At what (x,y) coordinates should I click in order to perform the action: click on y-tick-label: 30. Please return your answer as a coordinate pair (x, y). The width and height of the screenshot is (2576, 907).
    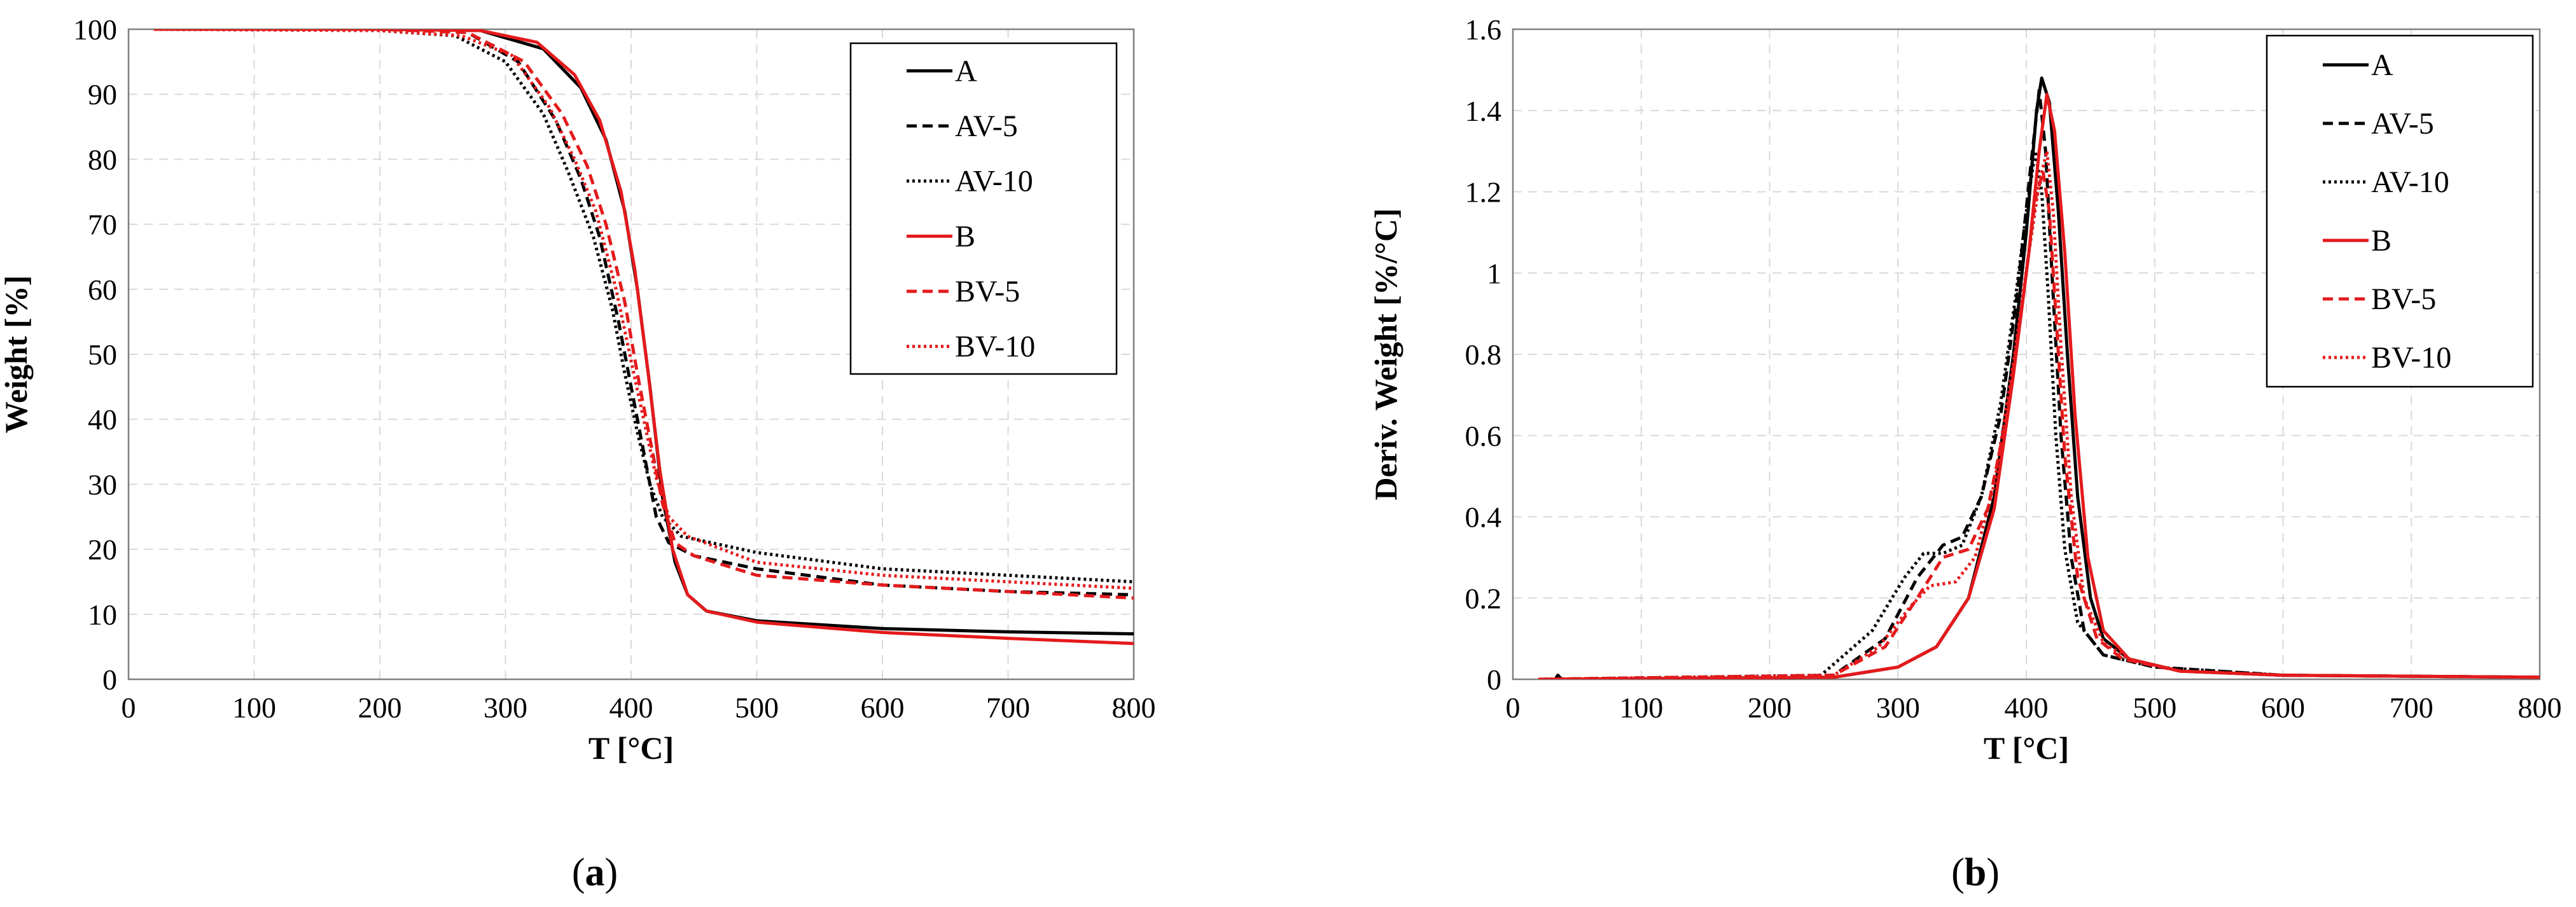
    Looking at the image, I should click on (102, 484).